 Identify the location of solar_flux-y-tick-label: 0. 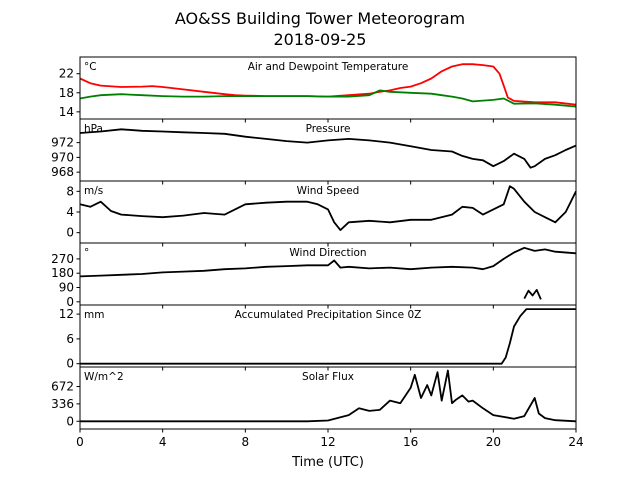
(70, 421).